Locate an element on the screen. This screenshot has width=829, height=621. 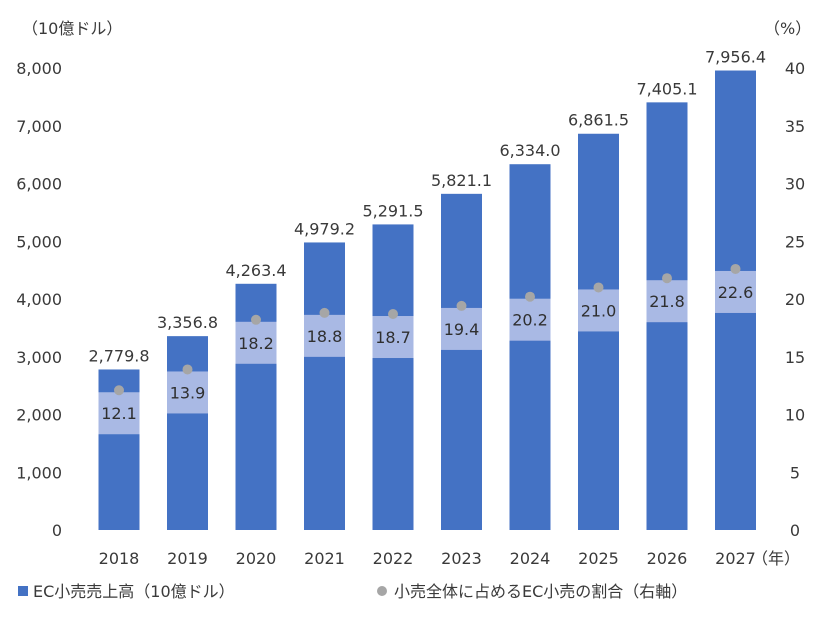
x-tick-label: 2021 is located at coordinates (324, 558).